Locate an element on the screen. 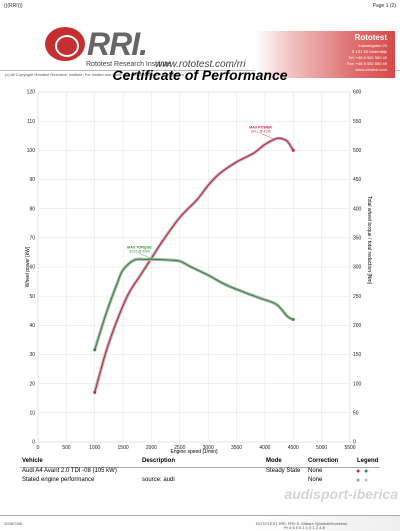  y-tick-label-right: 350 is located at coordinates (357, 239).